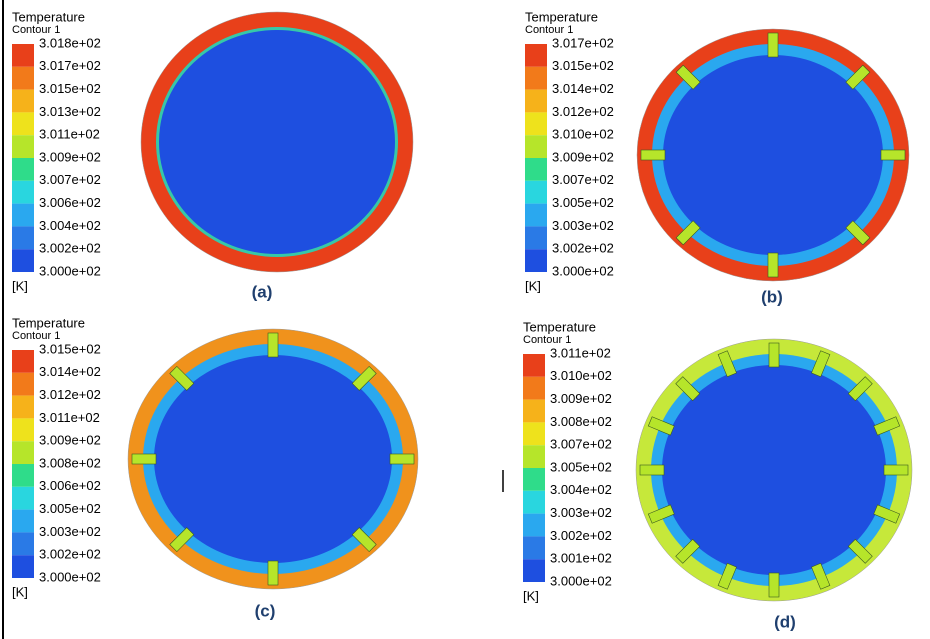  What do you see at coordinates (581, 375) in the screenshot?
I see `legend-label: 3.010e+02` at bounding box center [581, 375].